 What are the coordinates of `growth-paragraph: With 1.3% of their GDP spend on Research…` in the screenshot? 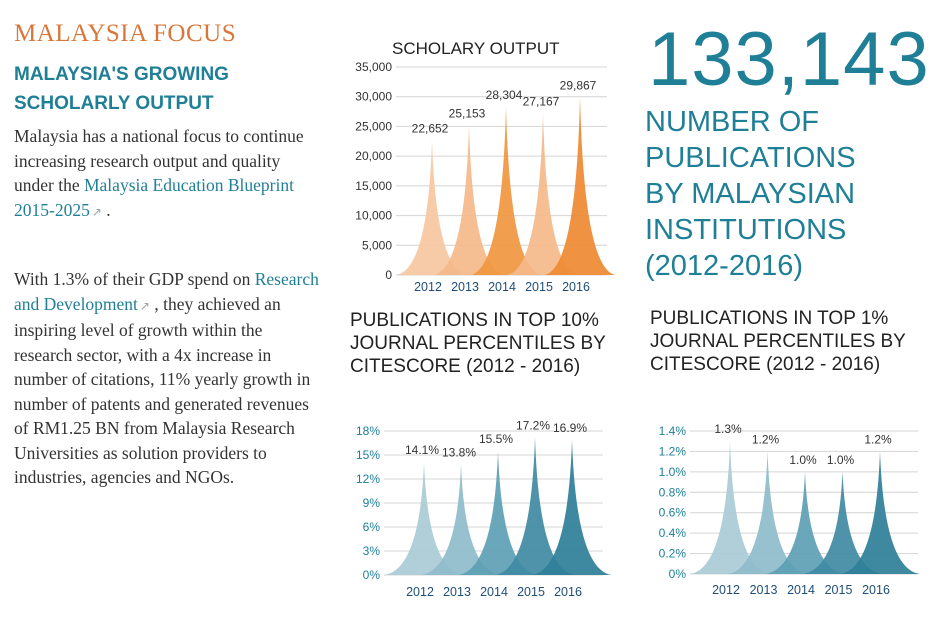 It's located at (169, 378).